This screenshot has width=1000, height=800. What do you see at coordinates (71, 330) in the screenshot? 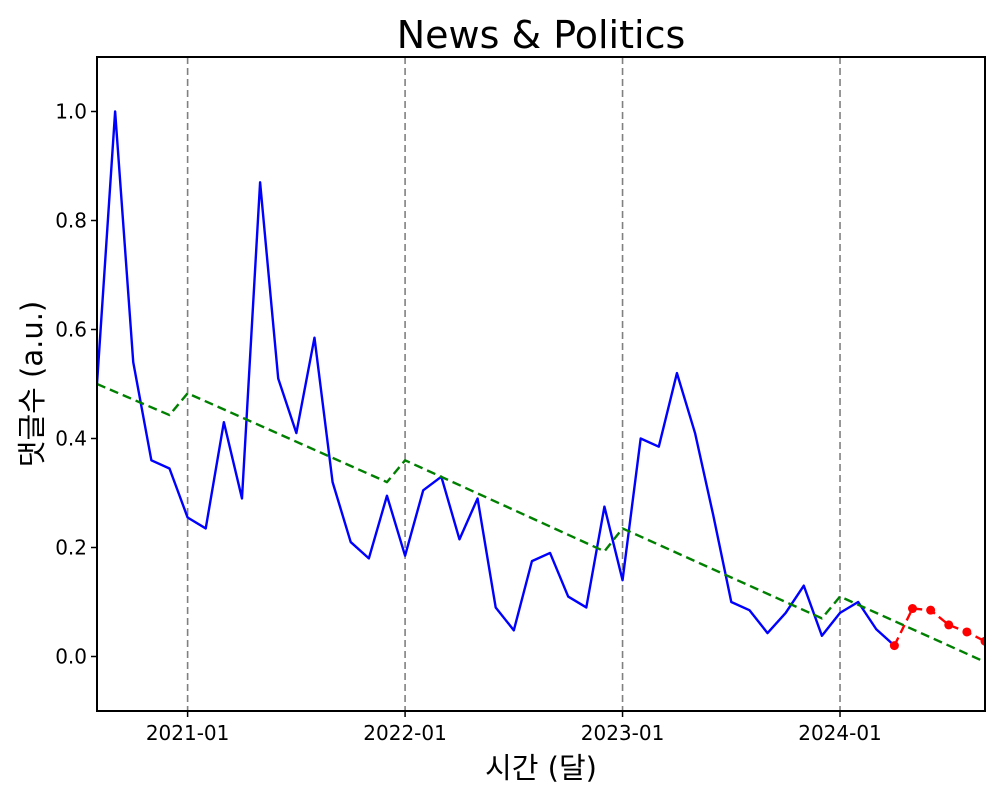
I see `y-tick-label: 0.6` at bounding box center [71, 330].